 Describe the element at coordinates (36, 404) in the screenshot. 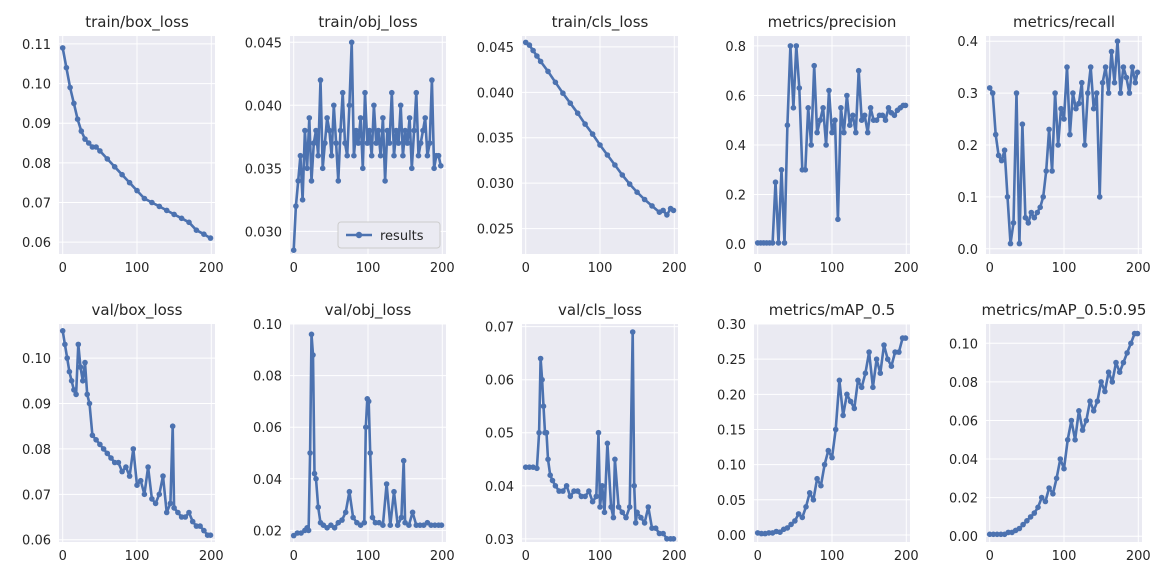

I see `y-tick-label: 0.09` at that location.